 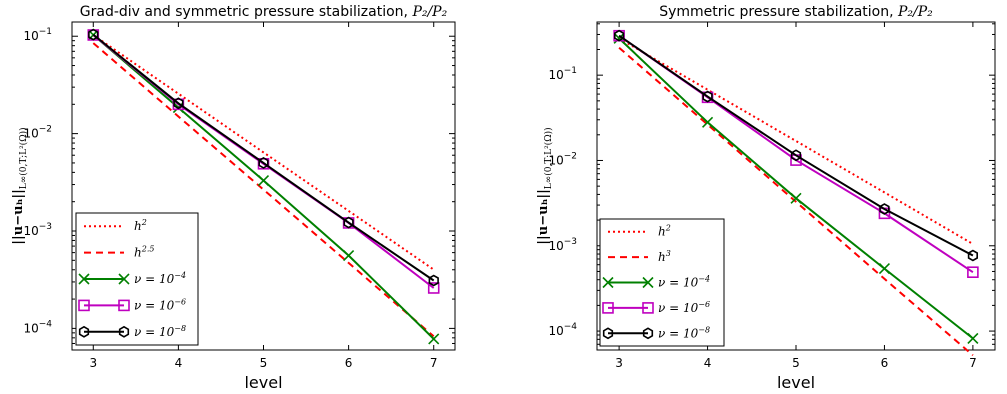 What do you see at coordinates (18, 217) in the screenshot?
I see `y-axis-label-main: ||u−uₕ||` at bounding box center [18, 217].